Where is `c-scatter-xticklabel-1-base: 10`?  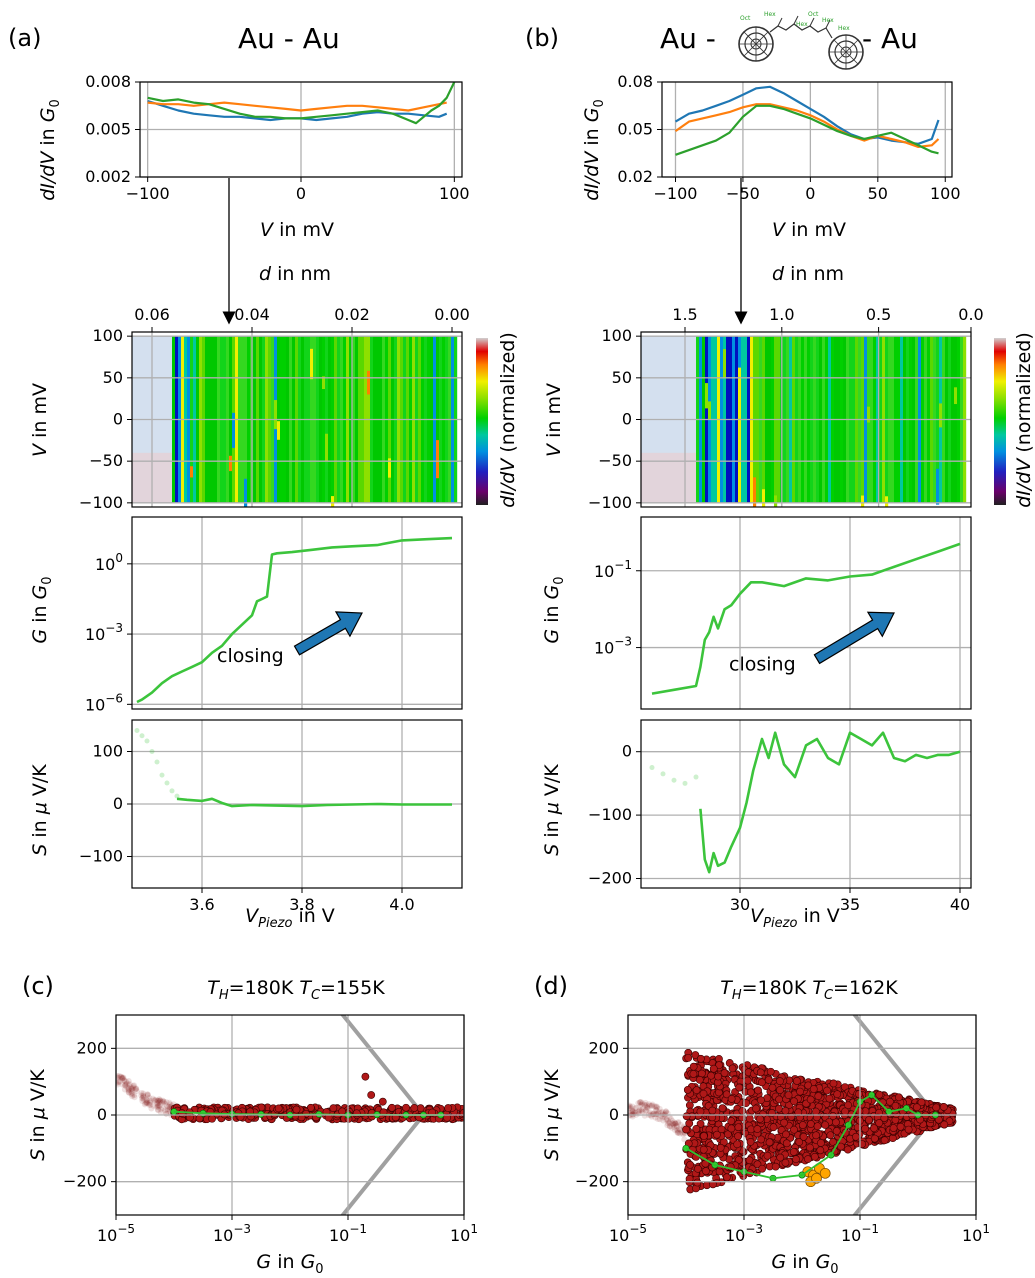
c-scatter-xticklabel-1-base: 10 is located at coordinates (223, 1235).